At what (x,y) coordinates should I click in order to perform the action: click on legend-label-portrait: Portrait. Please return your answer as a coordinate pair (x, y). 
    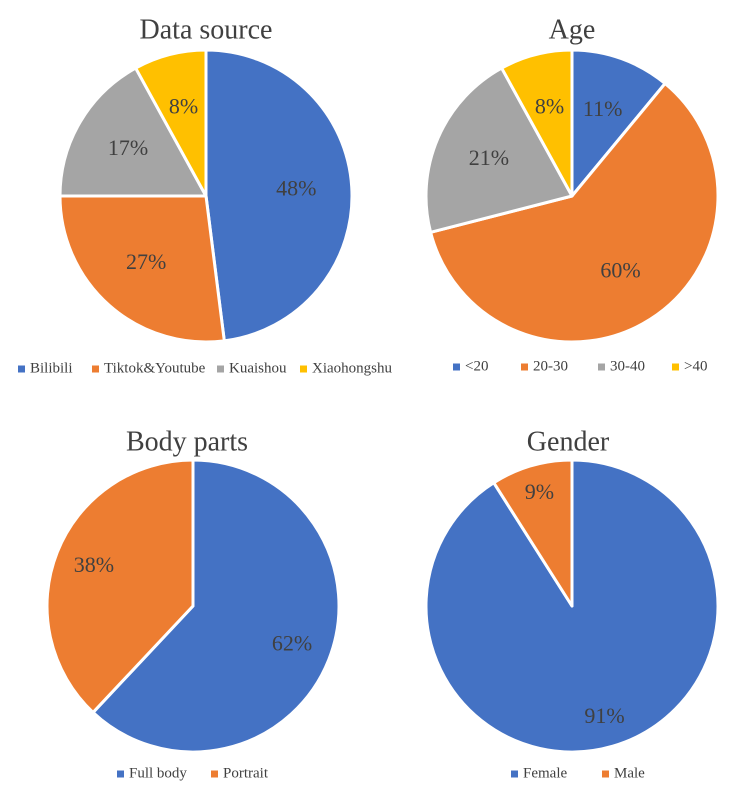
    Looking at the image, I should click on (246, 773).